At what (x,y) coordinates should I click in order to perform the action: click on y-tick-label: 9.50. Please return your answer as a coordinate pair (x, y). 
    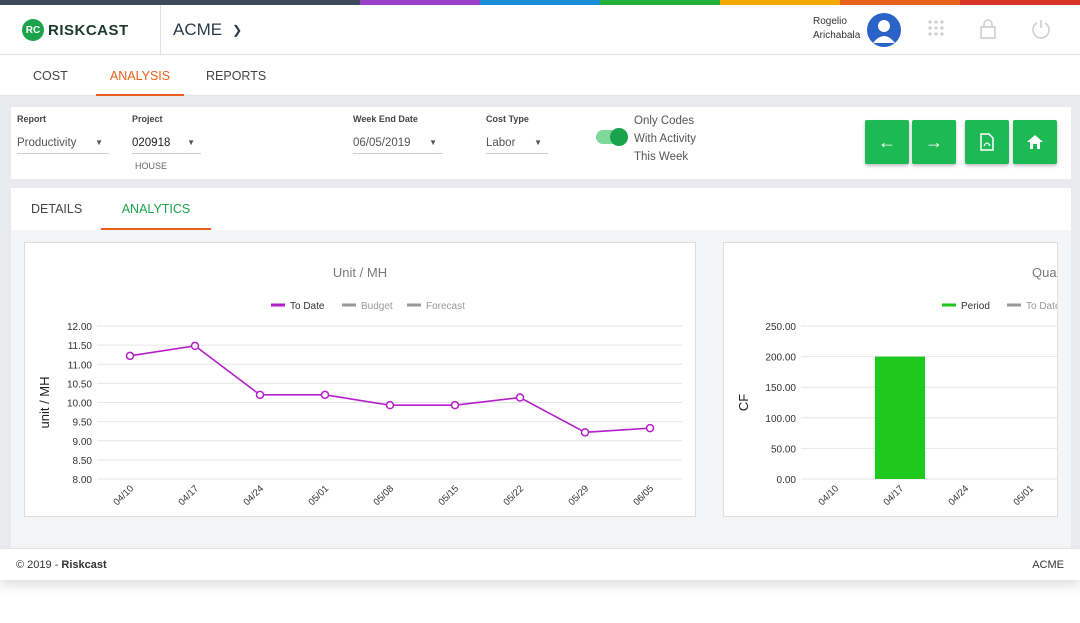
    Looking at the image, I should click on (83, 423).